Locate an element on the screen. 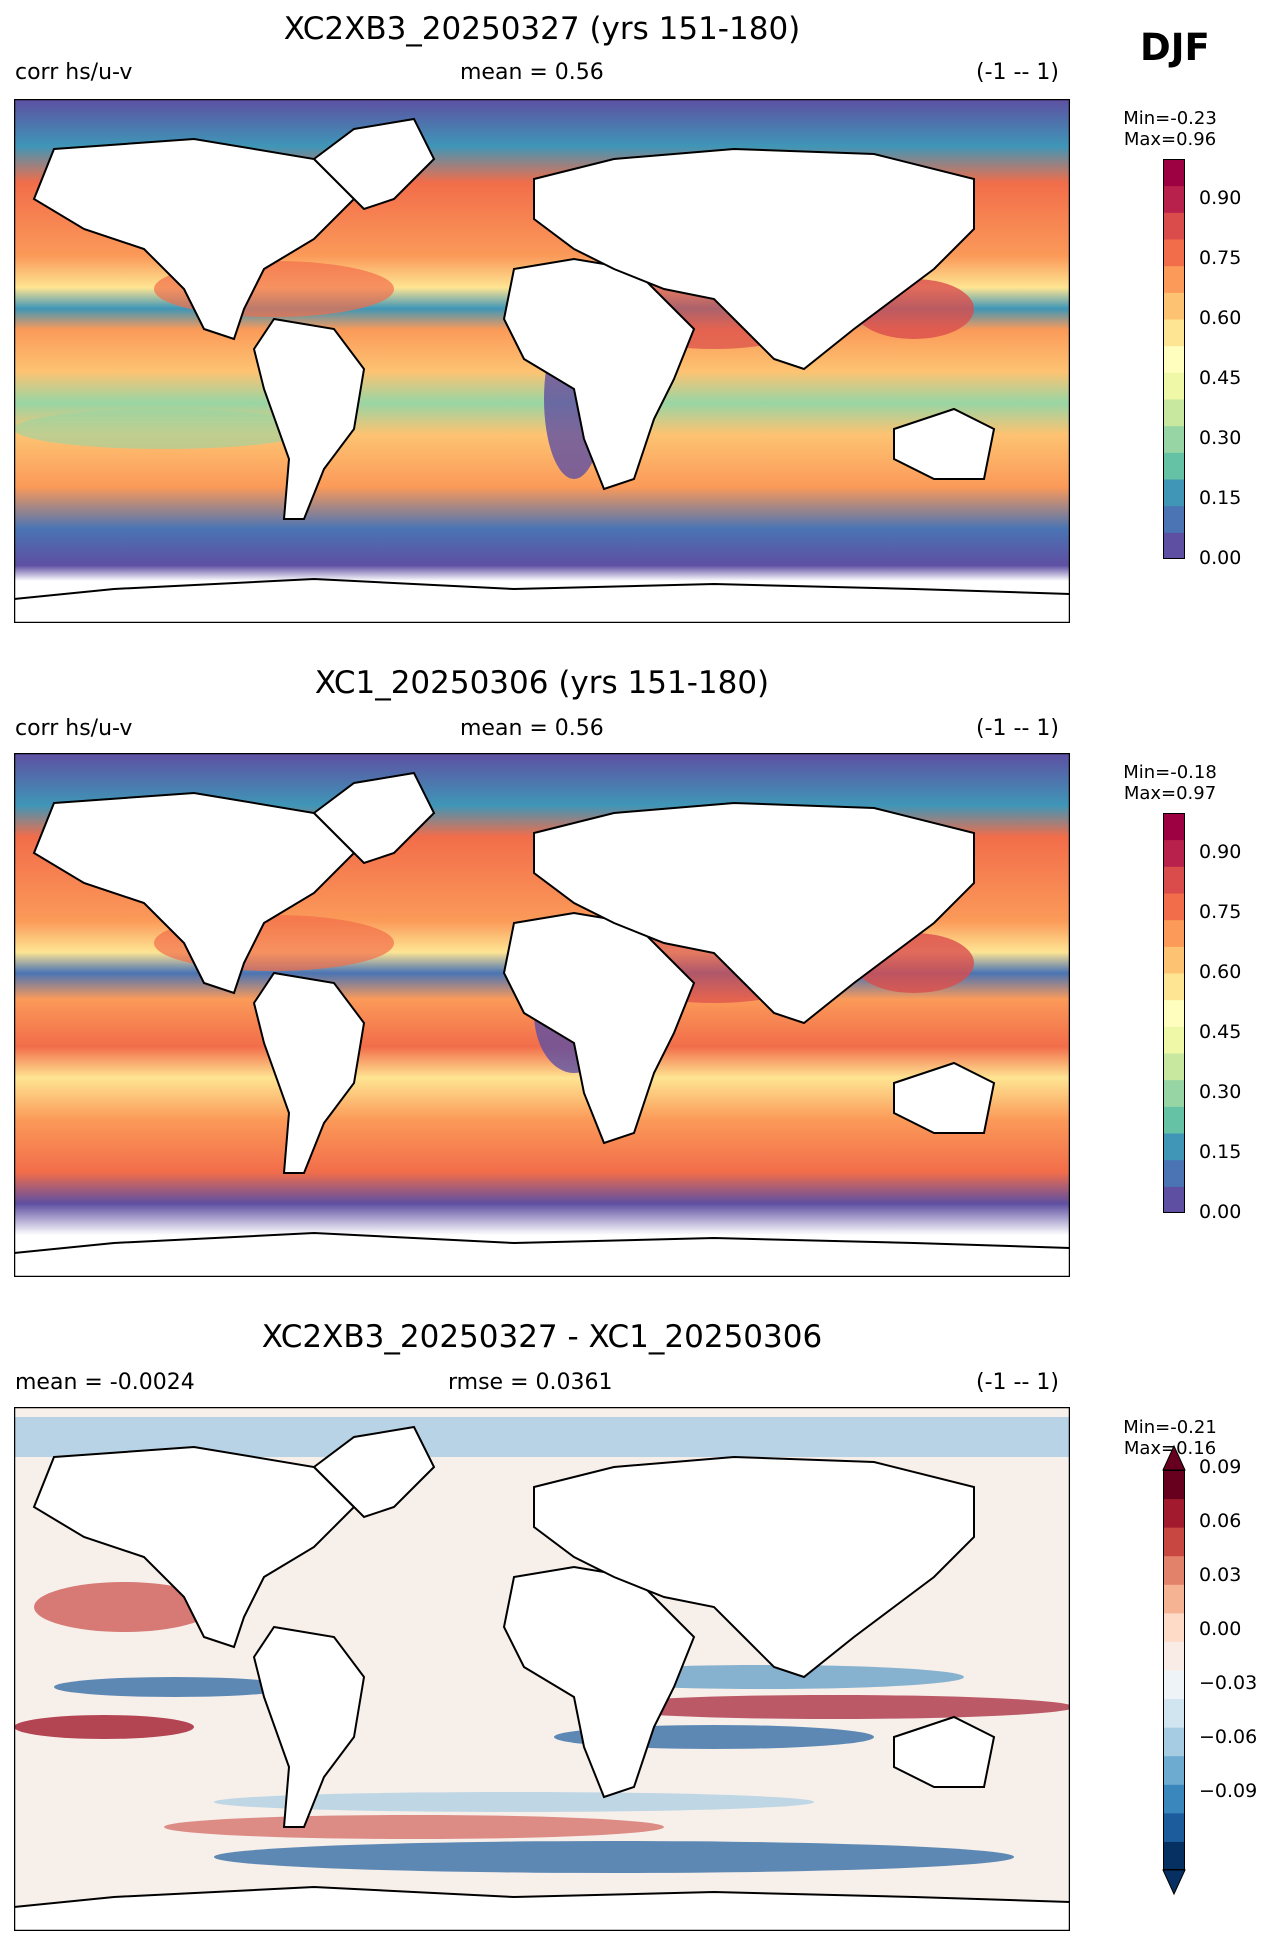 Image resolution: width=1270 pixels, height=1939 pixels. season-label: DJF is located at coordinates (1175, 47).